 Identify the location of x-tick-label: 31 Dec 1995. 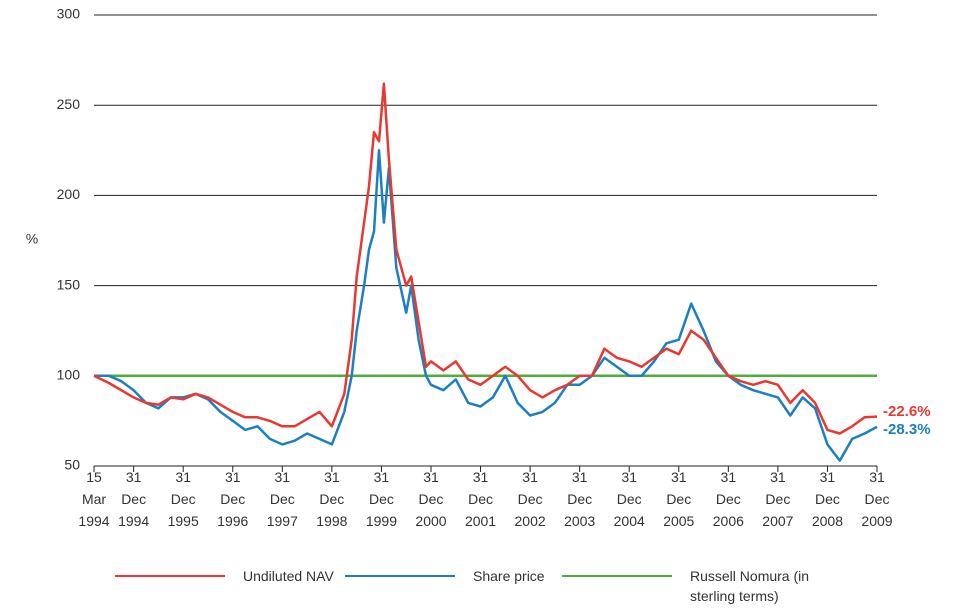
(183, 499).